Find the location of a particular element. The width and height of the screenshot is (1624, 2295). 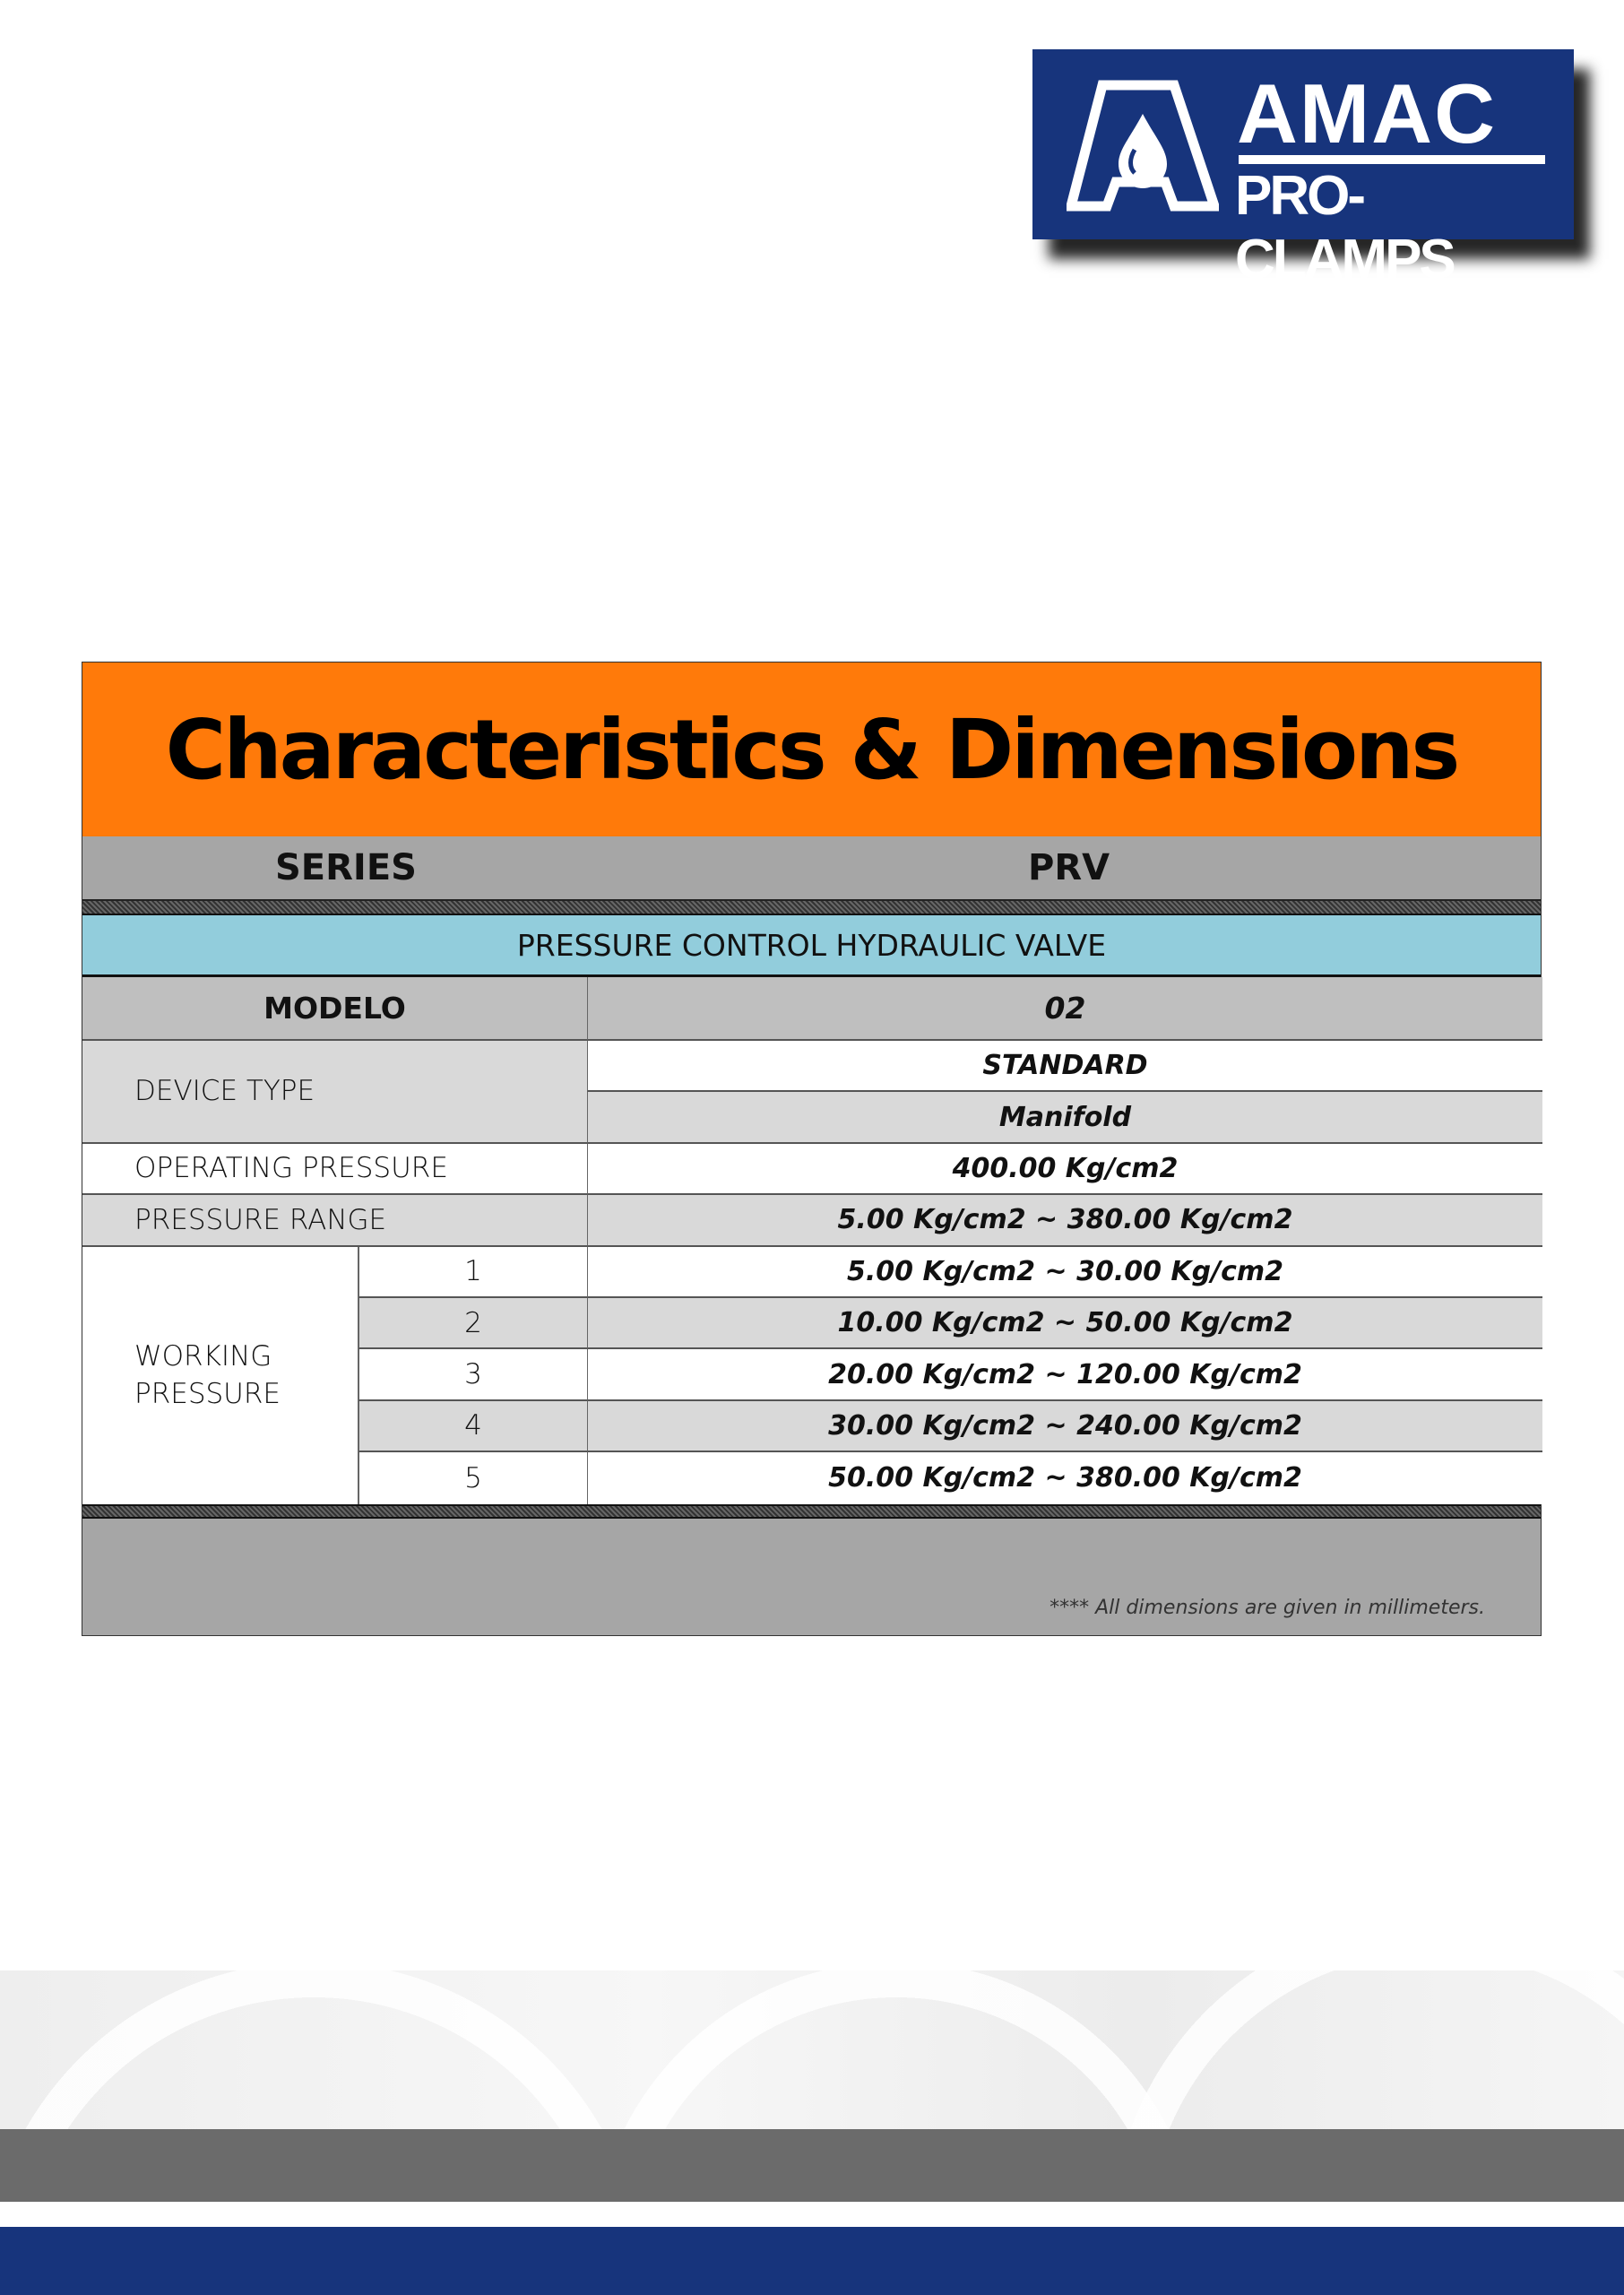

pressure-range-label: PRESSURE RANGE is located at coordinates (334, 1221).